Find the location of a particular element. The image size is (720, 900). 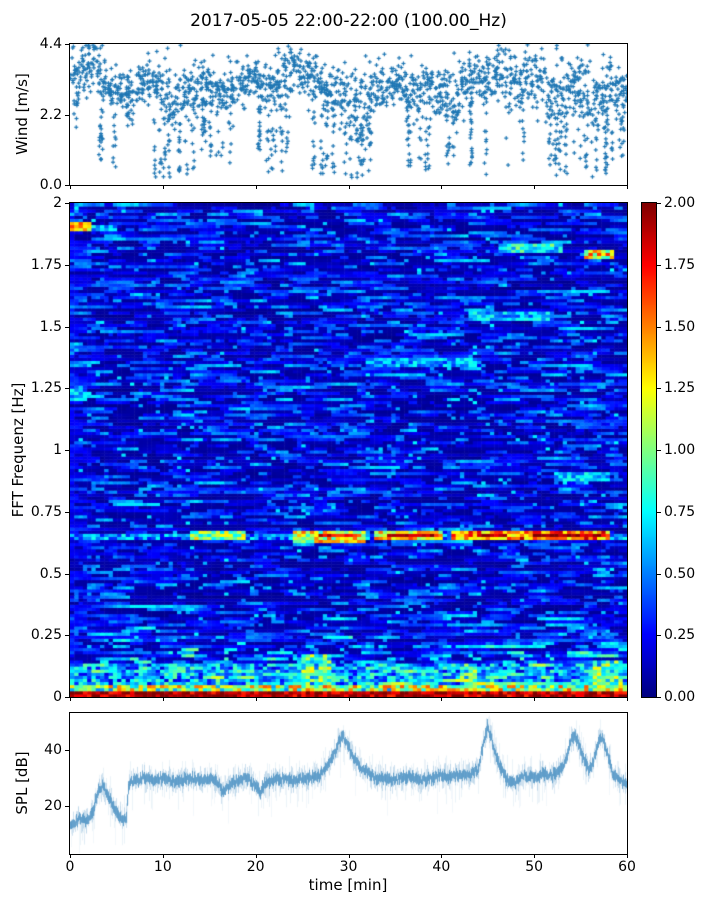

x-tick-label: 60 is located at coordinates (627, 867).